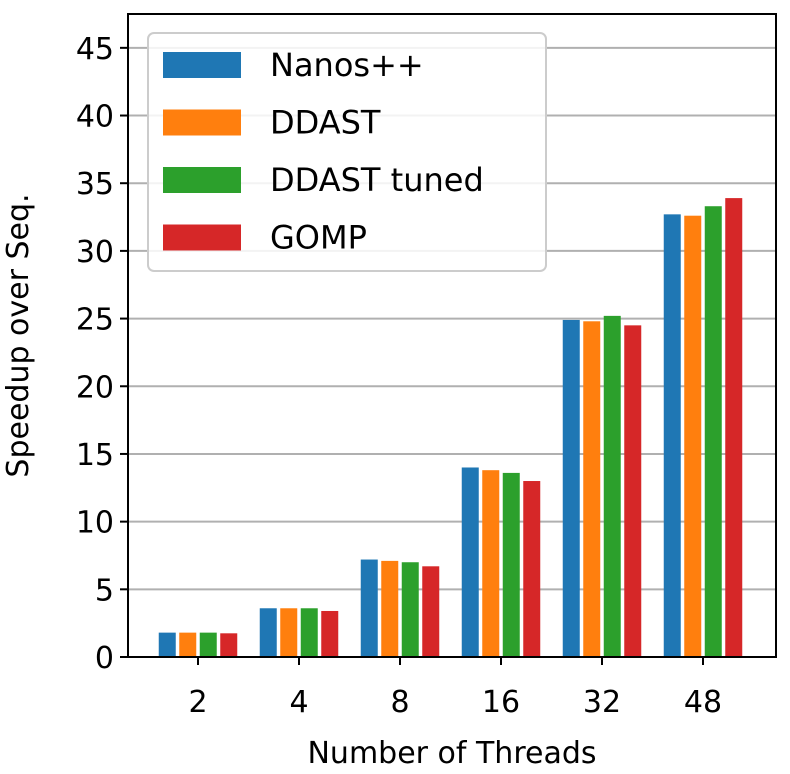 The image size is (790, 774). I want to click on legend-label: Nanos++, so click(347, 65).